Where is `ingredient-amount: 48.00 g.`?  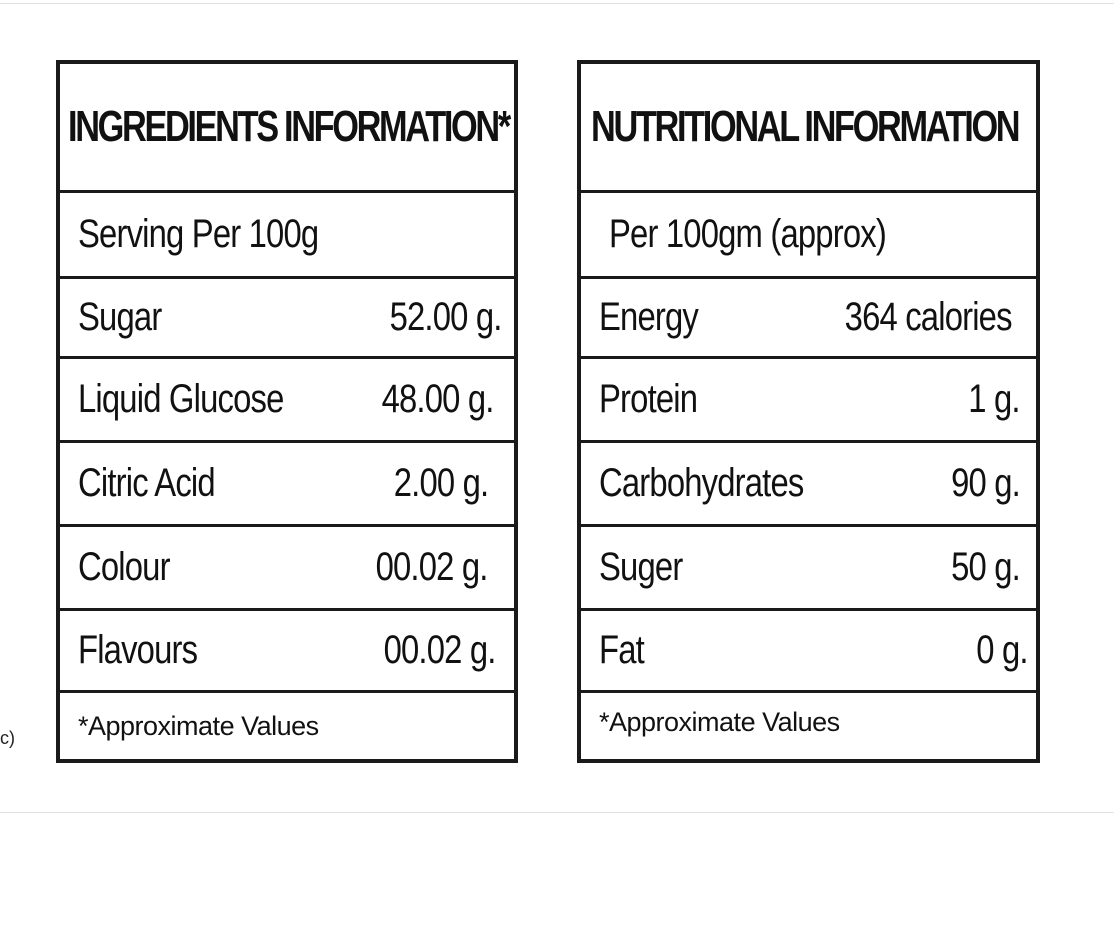 ingredient-amount: 48.00 g. is located at coordinates (438, 399).